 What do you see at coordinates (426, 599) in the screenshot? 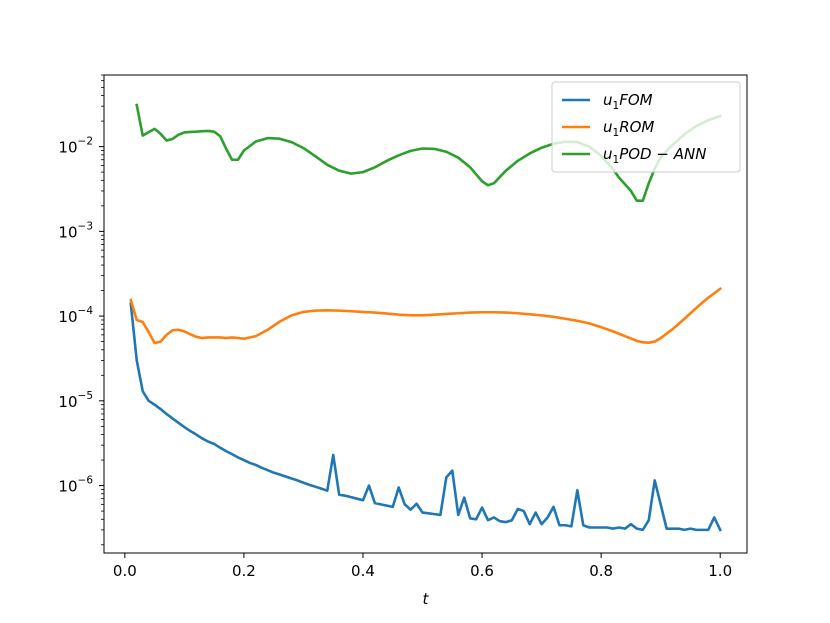
I see `x-axis-label: t` at bounding box center [426, 599].